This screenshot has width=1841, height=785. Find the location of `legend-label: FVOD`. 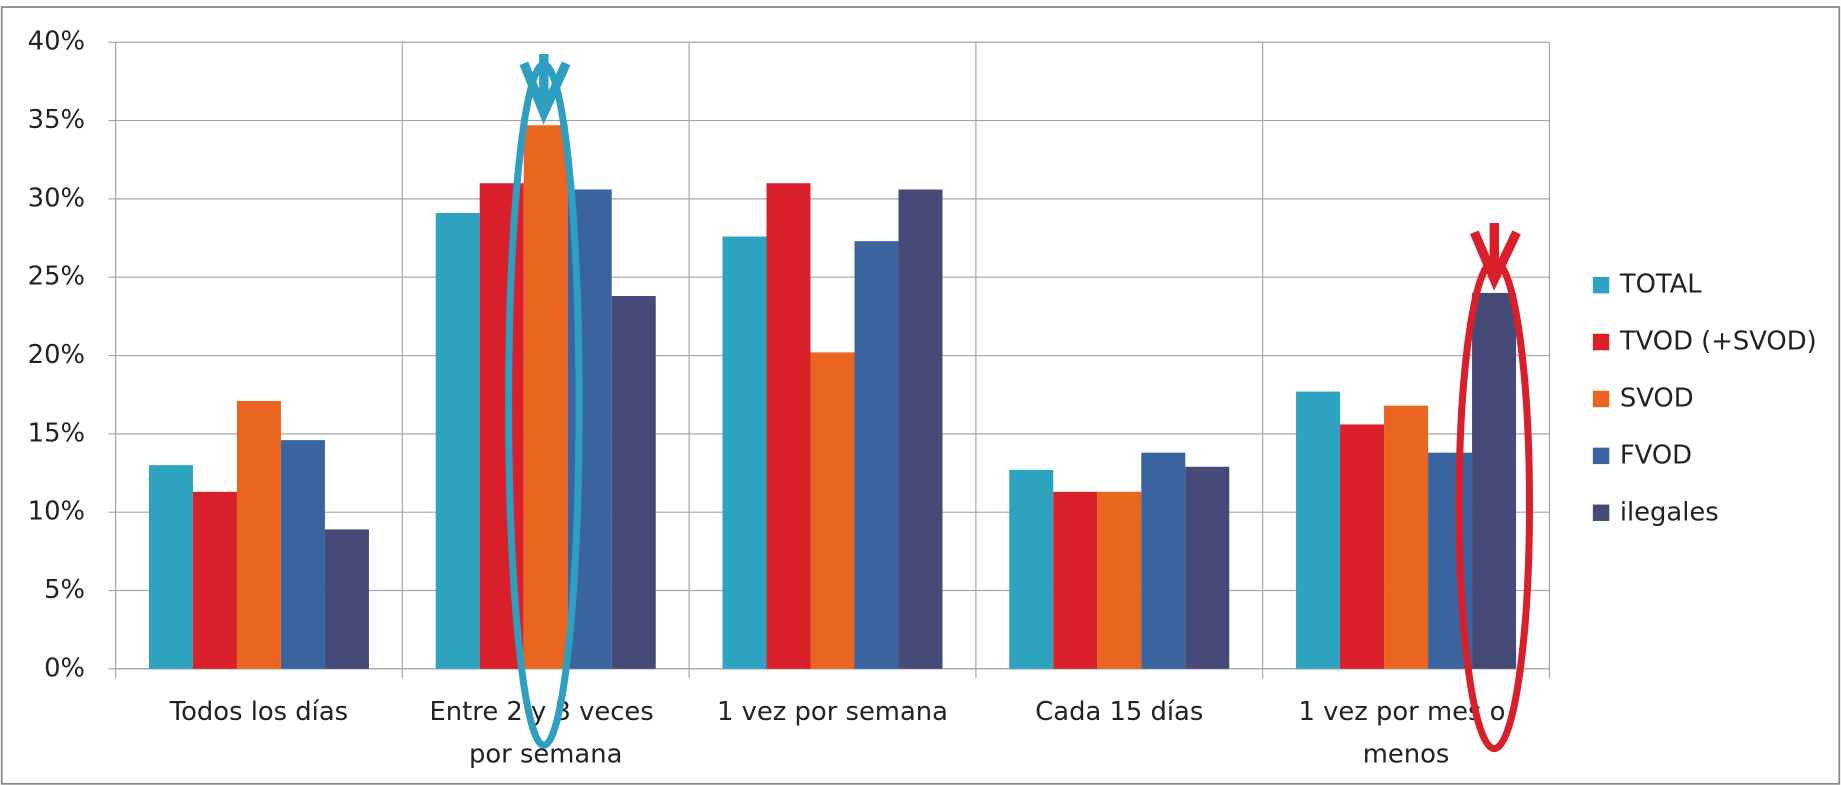

legend-label: FVOD is located at coordinates (1656, 455).